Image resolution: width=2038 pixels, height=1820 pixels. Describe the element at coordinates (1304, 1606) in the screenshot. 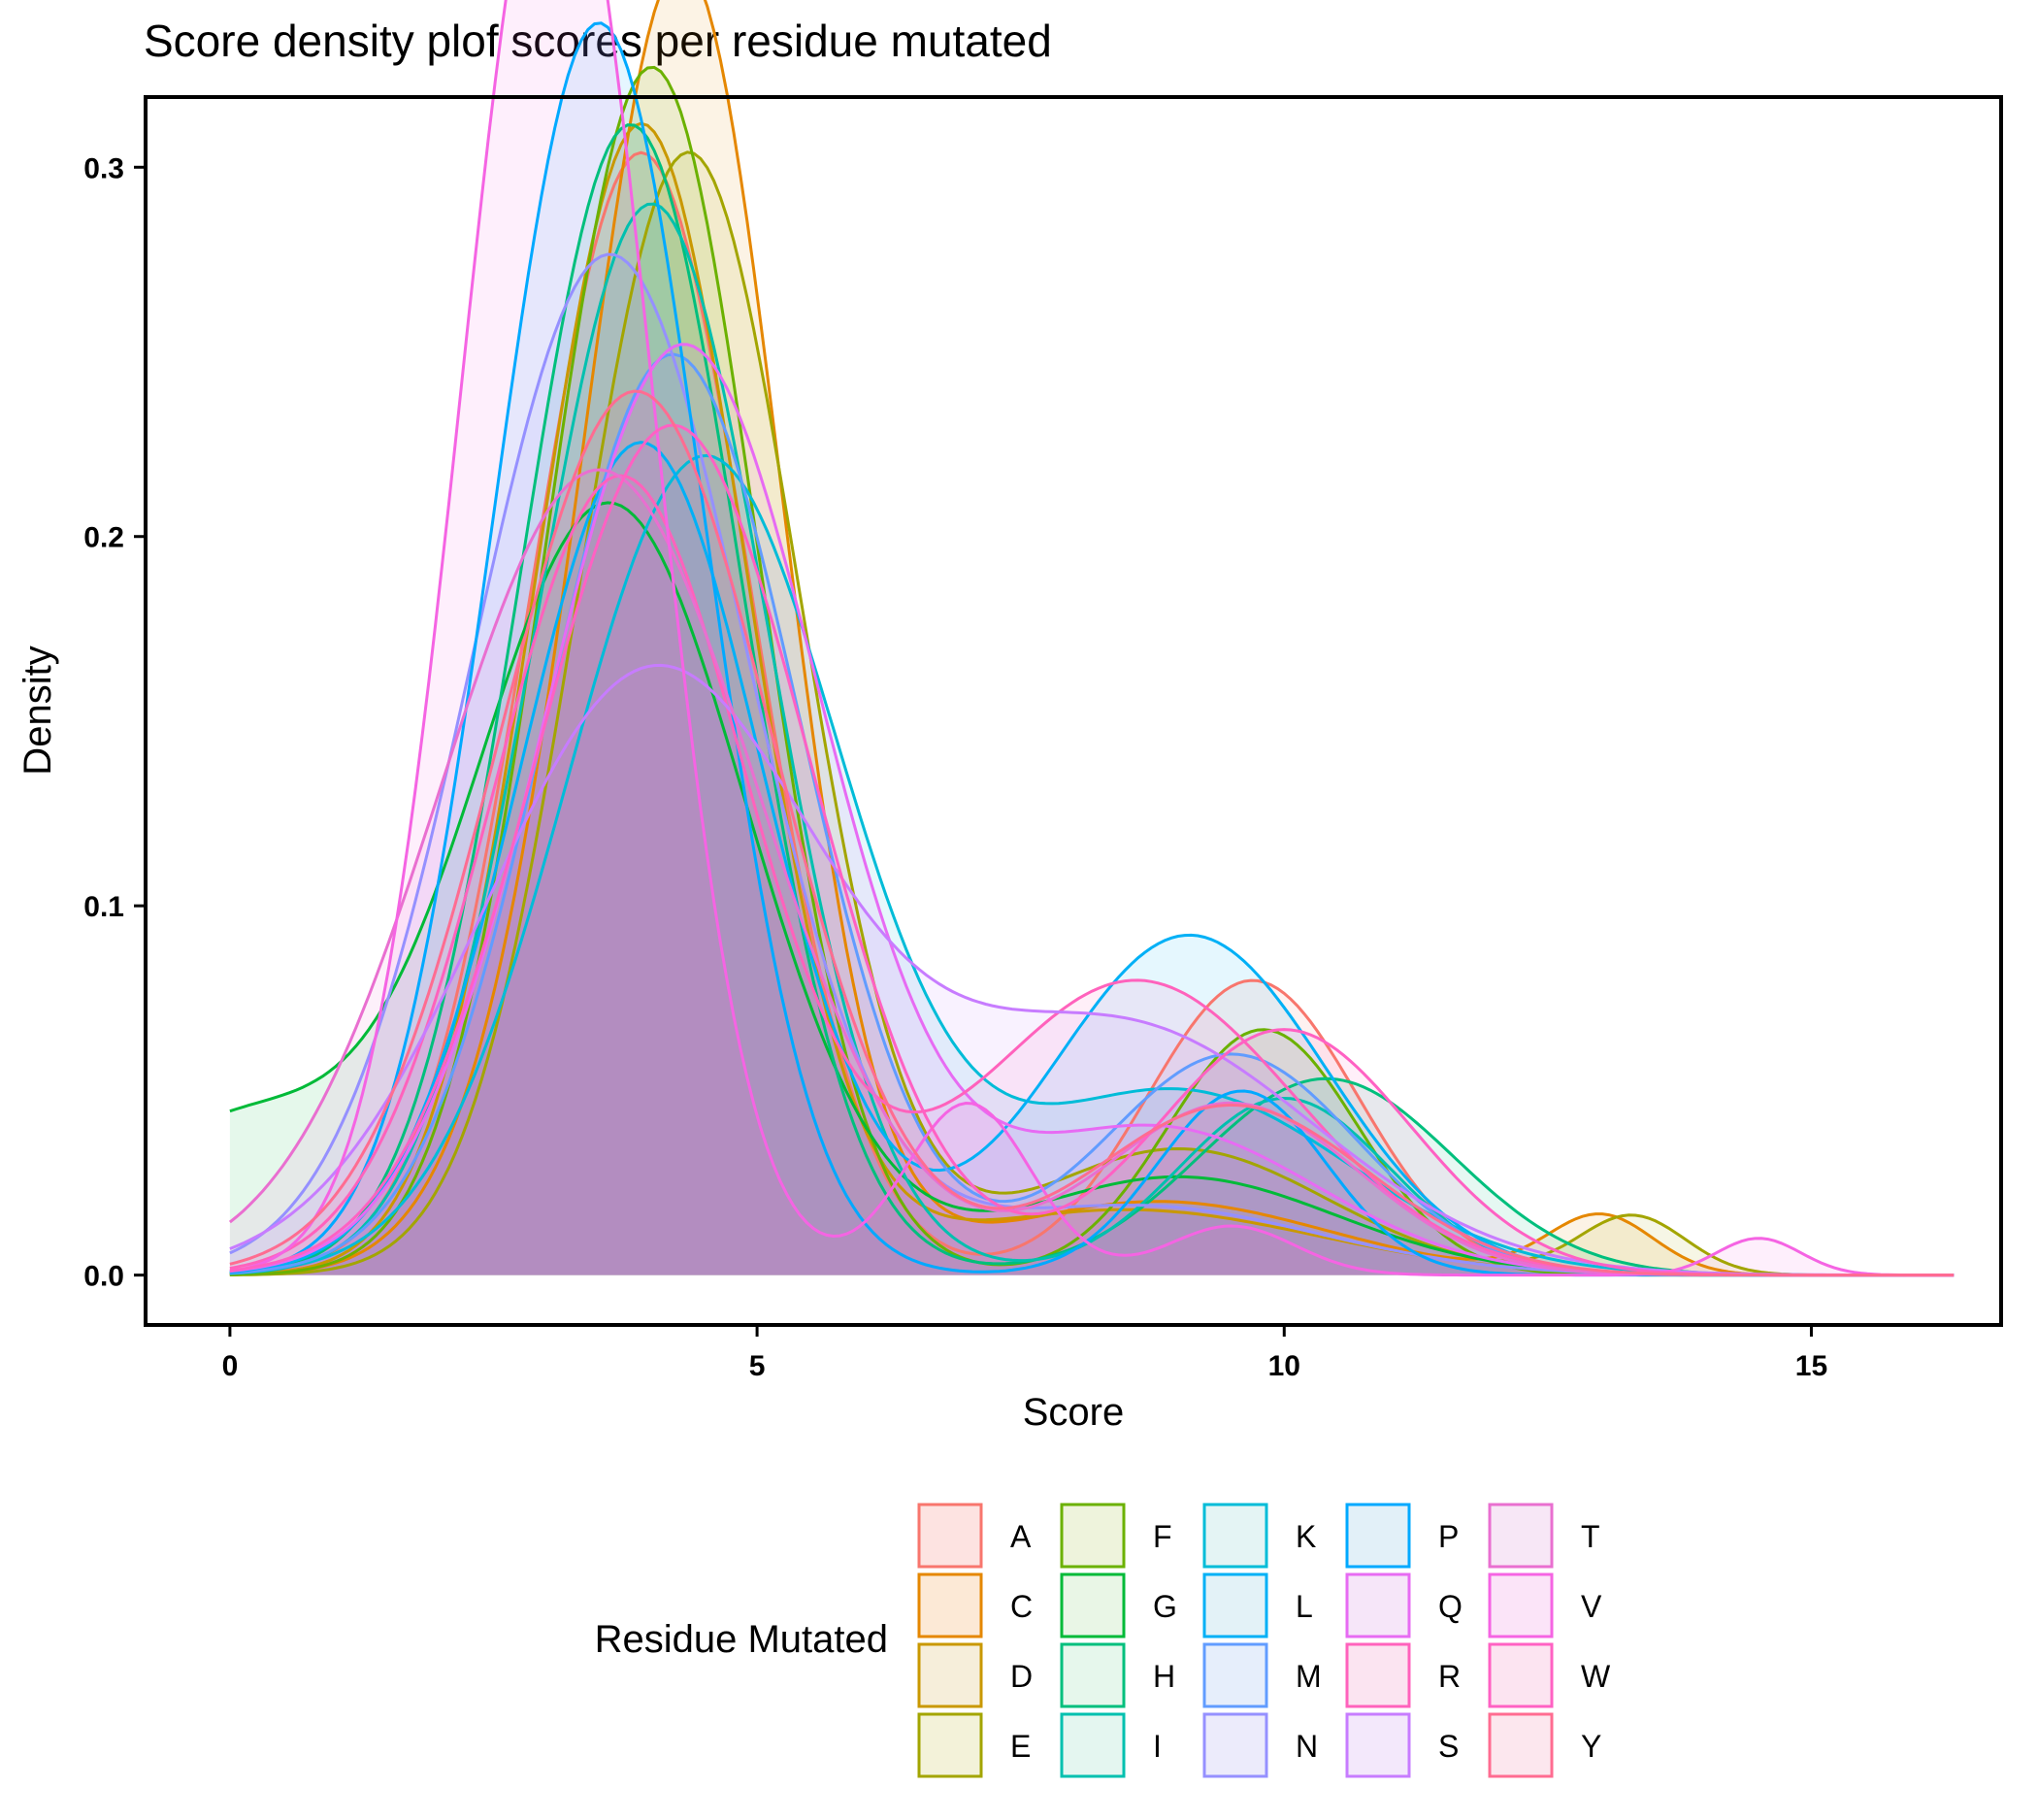

I see `legend-label-l: L` at that location.